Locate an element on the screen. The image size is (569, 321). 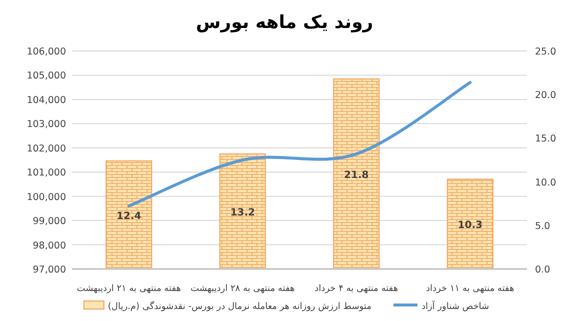
data-label: 12.4 is located at coordinates (129, 216).